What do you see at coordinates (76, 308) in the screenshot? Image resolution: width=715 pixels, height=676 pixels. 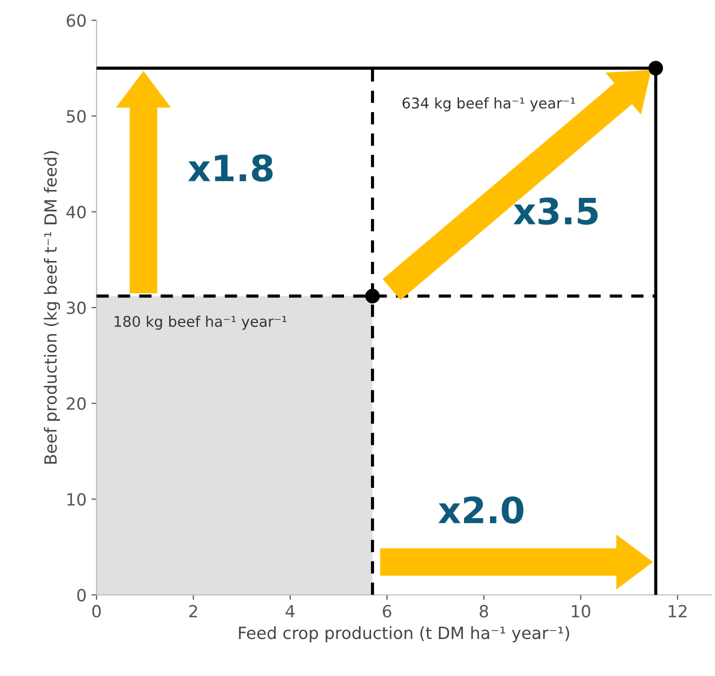 I see `y-tick-label: 30` at bounding box center [76, 308].